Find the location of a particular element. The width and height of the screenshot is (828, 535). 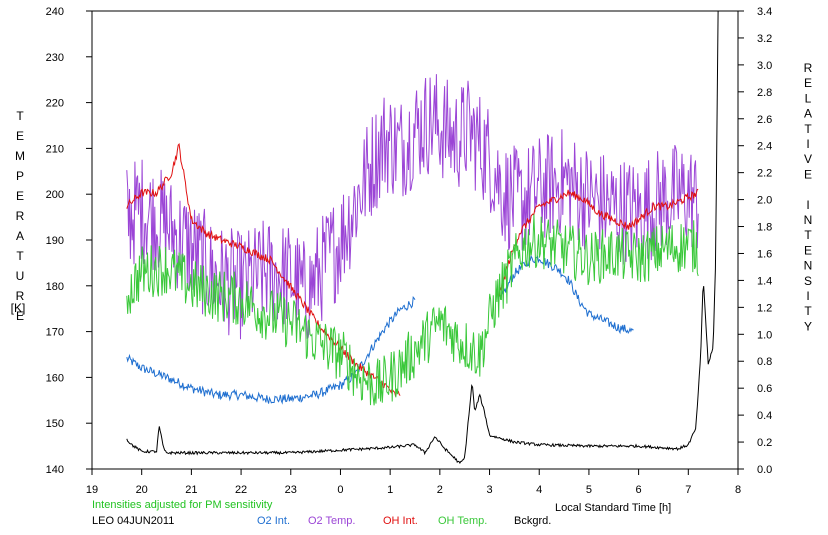

x-tick-label: 1 is located at coordinates (390, 490).